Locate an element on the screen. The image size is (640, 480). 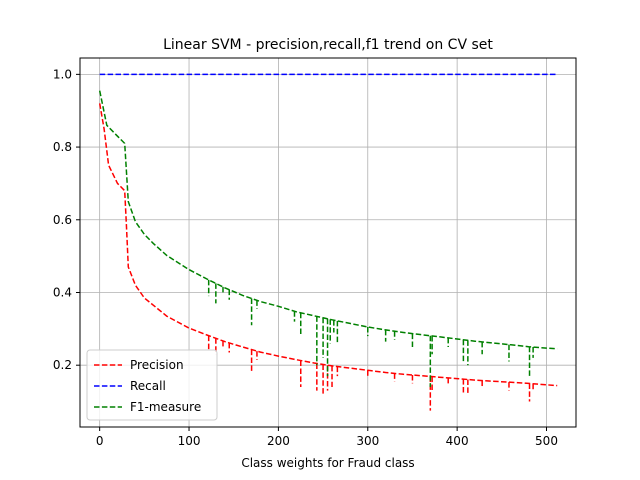
x-tick-label: 200 is located at coordinates (278, 441).